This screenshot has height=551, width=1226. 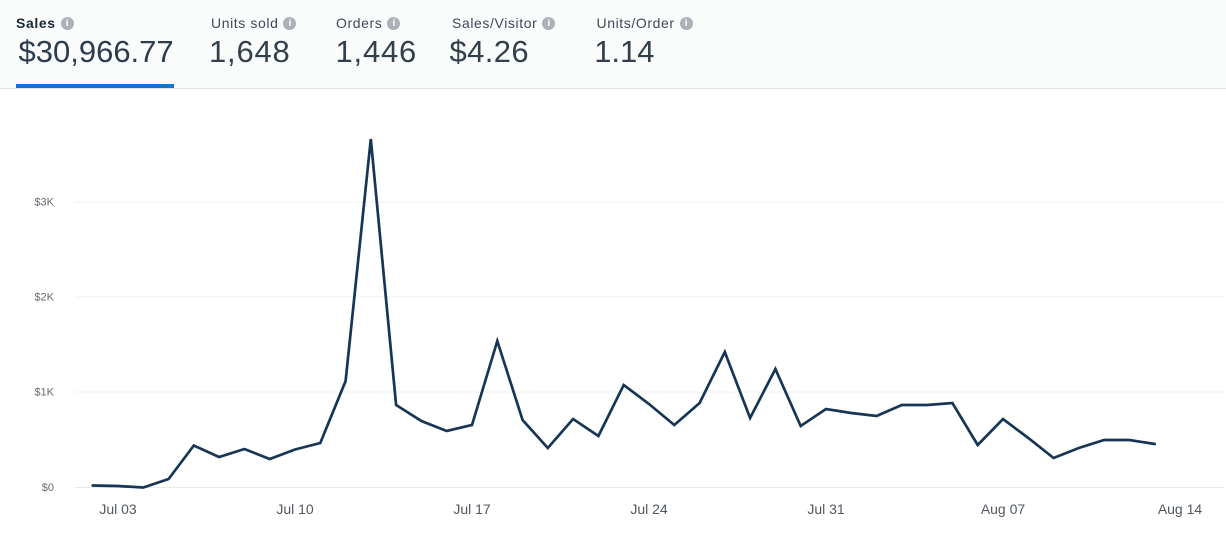 I want to click on svg-text: $2K, so click(x=44, y=298).